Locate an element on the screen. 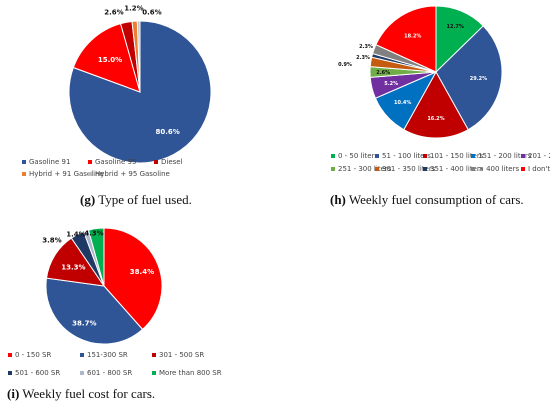 The width and height of the screenshot is (550, 407). legend-label-g-2: Diesel is located at coordinates (172, 162).